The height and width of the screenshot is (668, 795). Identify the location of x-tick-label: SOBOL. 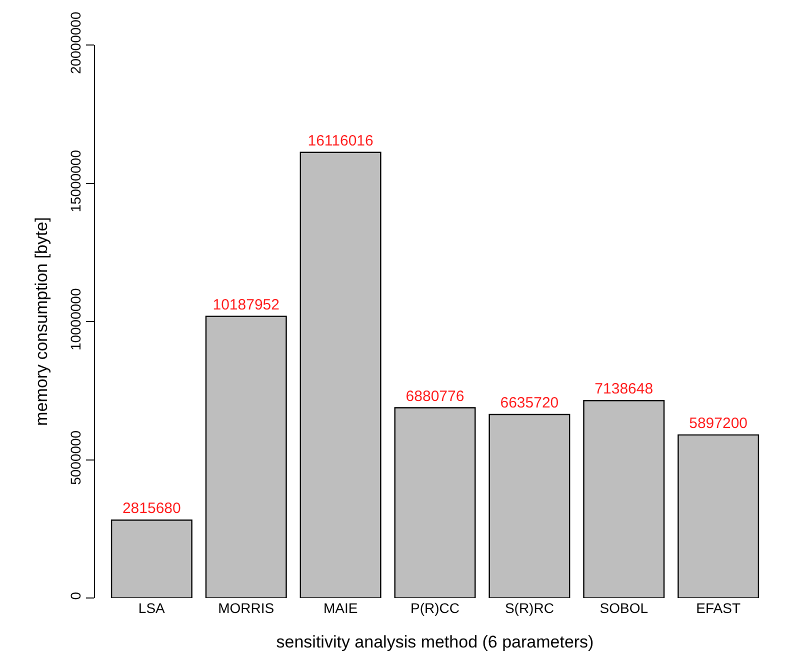
(624, 608).